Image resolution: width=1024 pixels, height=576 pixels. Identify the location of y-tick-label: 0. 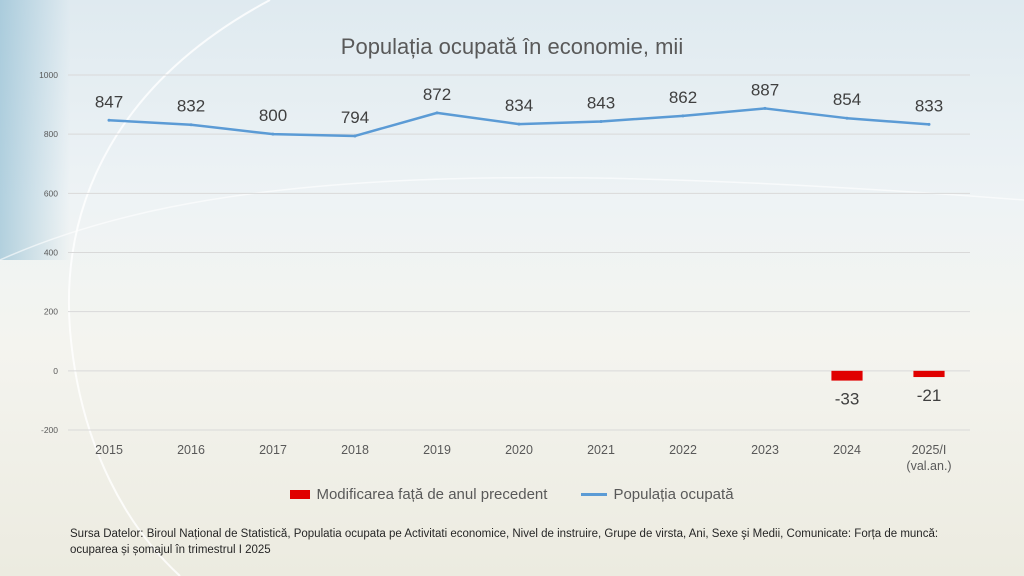
(55, 371).